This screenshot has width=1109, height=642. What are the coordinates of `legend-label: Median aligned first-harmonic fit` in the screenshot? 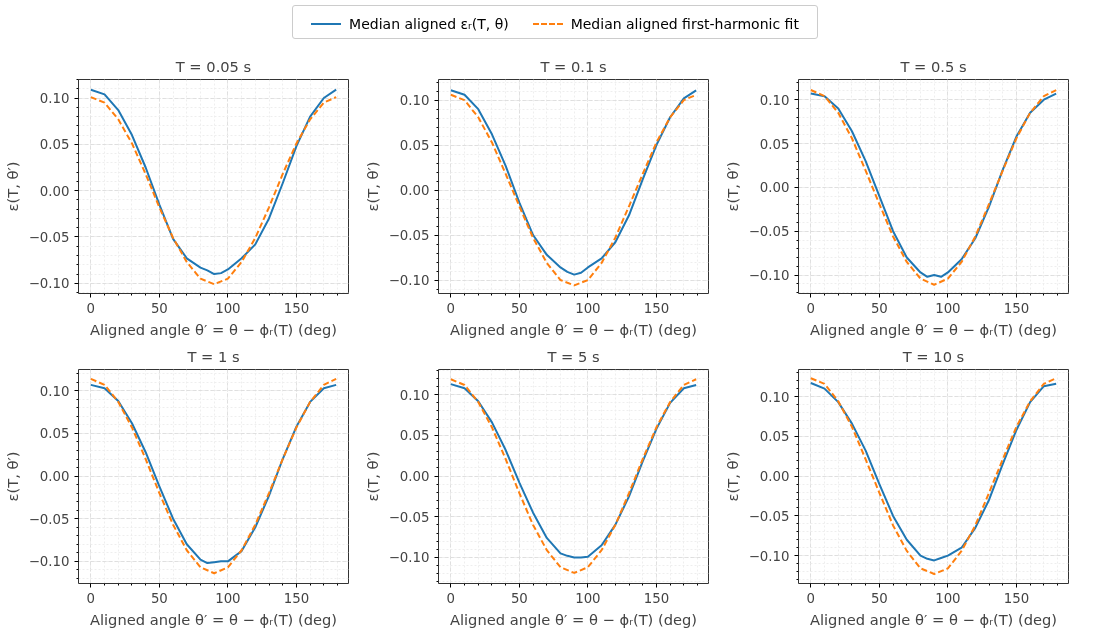 It's located at (684, 24).